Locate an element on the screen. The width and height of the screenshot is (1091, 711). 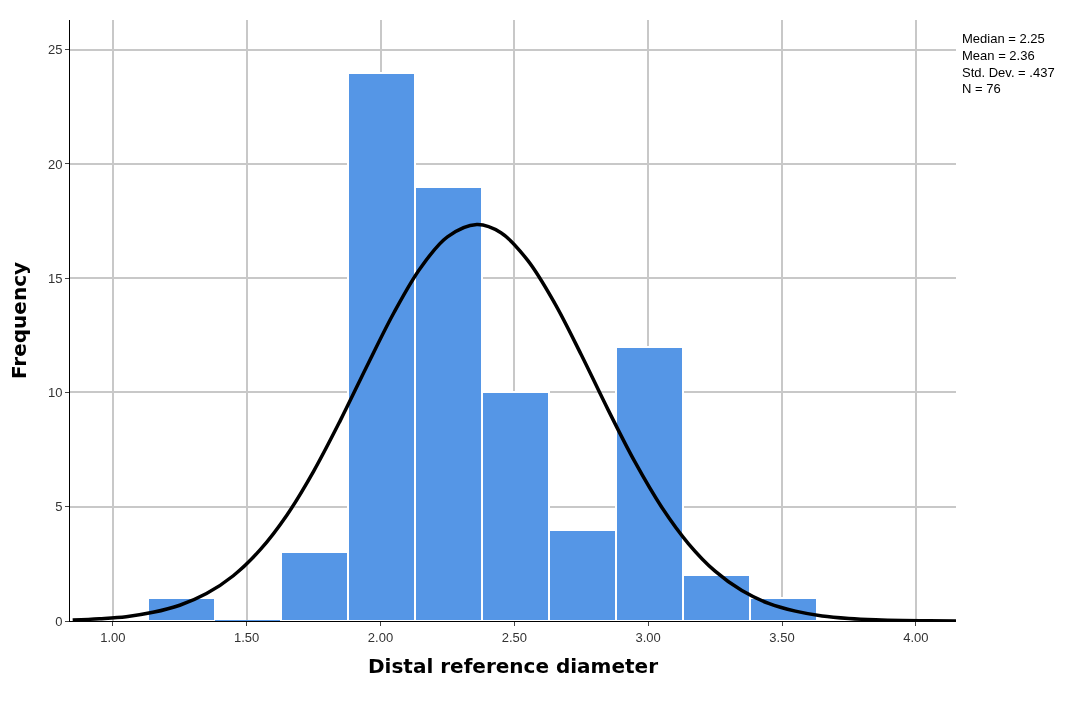
text: Std. Dev. = .437 is located at coordinates (1008, 72).